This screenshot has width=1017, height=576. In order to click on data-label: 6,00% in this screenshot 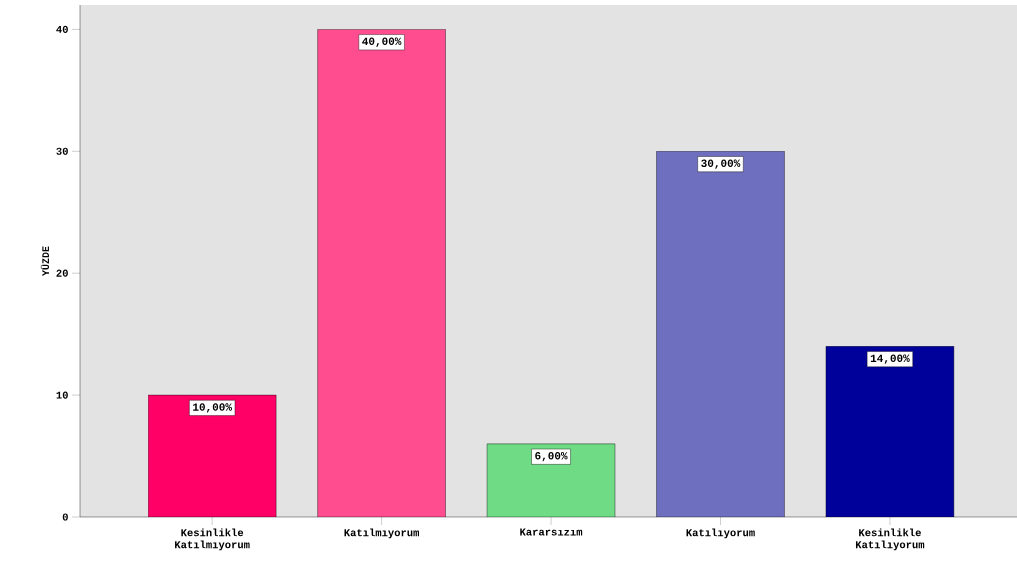, I will do `click(551, 457)`.